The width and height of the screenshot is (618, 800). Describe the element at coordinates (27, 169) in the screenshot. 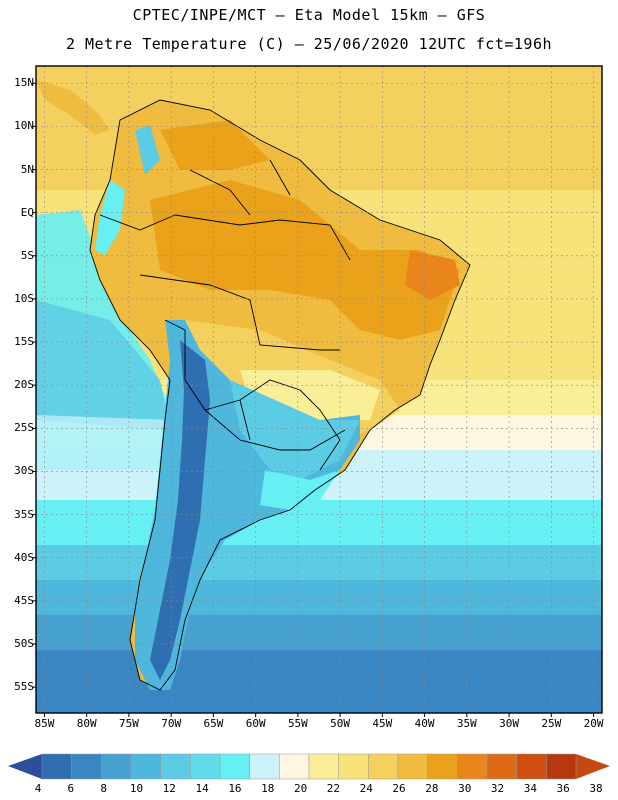

I see `lat-label: 5N` at that location.